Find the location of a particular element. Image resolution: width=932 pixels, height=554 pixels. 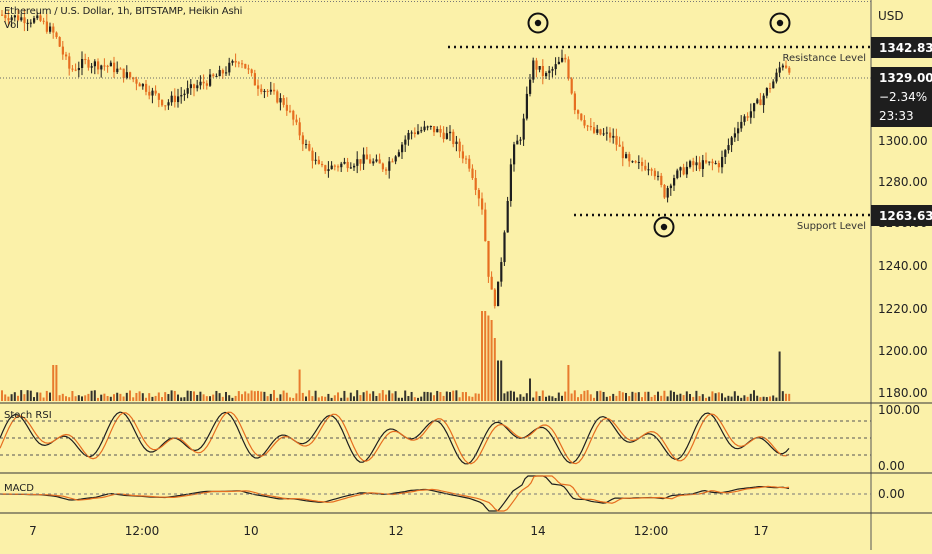

stoch-tick-0: 0.00 is located at coordinates (891, 466).